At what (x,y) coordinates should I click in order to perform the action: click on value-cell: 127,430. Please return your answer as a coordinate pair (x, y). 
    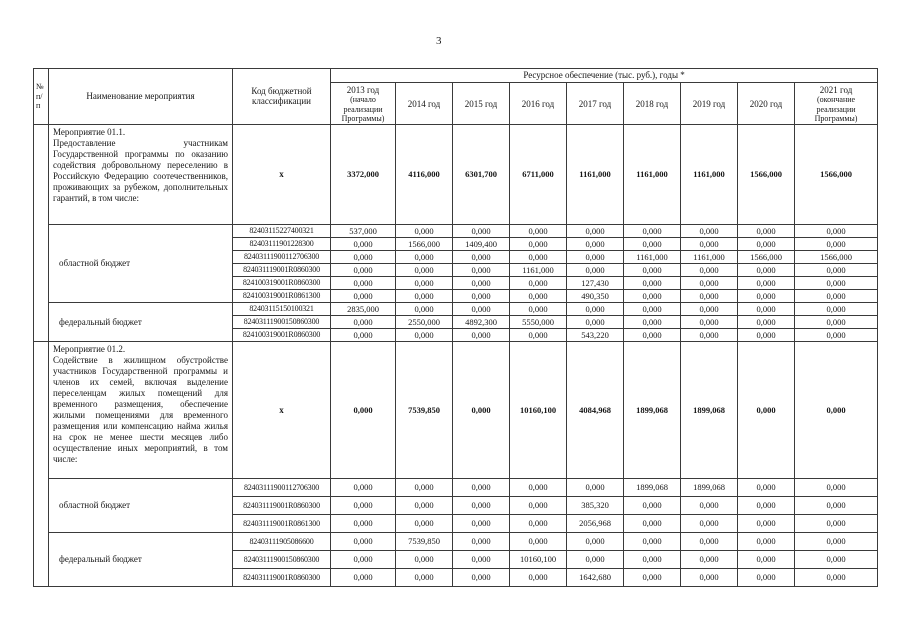
    Looking at the image, I should click on (595, 282).